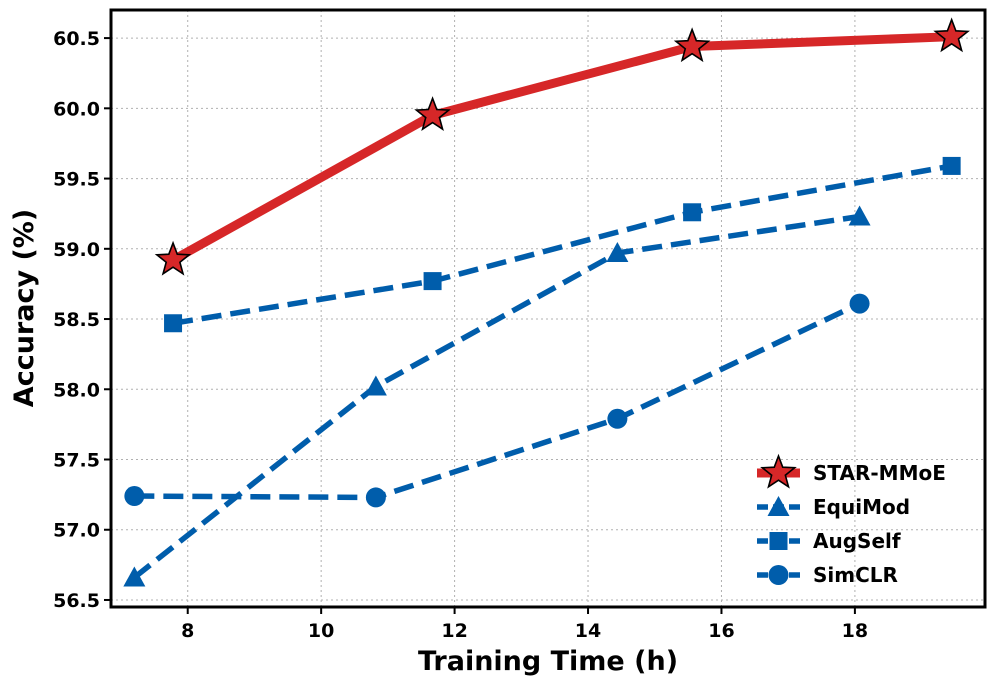  What do you see at coordinates (778, 541) in the screenshot?
I see `legend-marker-augself` at bounding box center [778, 541].